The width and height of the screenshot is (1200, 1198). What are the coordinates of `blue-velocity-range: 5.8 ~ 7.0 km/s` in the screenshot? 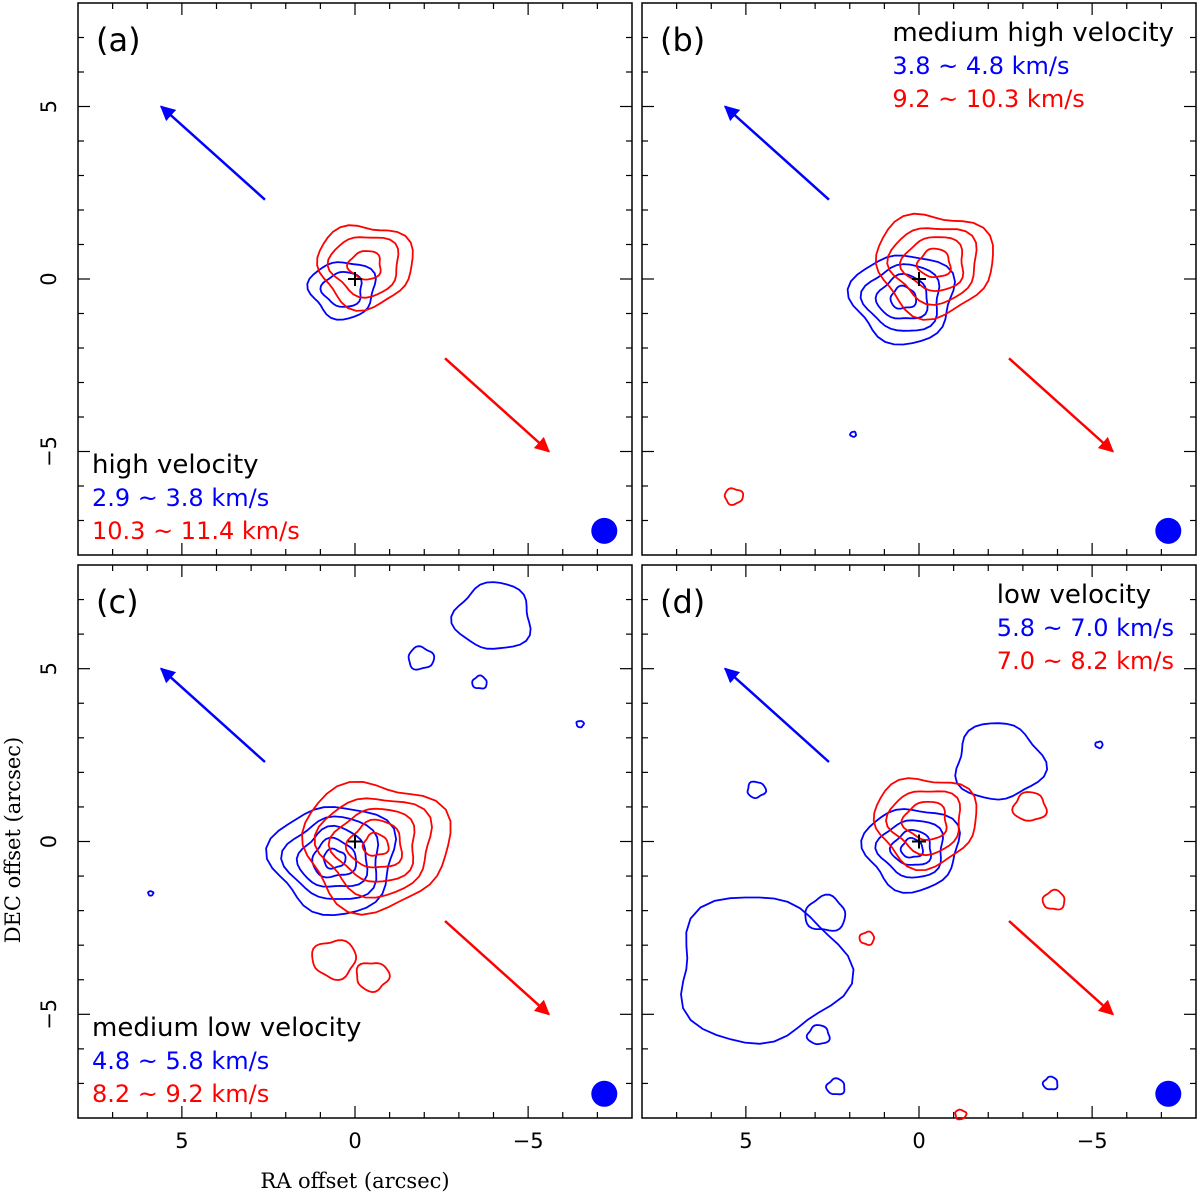 It's located at (1085, 628).